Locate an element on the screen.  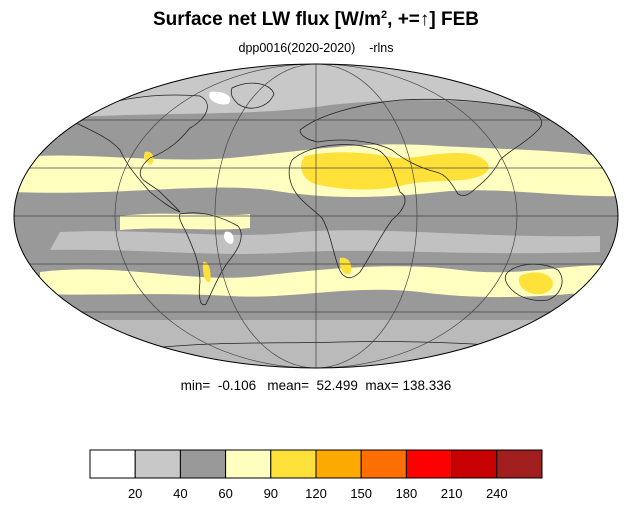
statistics-line: min= -0.106 mean= 52.499 max= 138.336 is located at coordinates (316, 385).